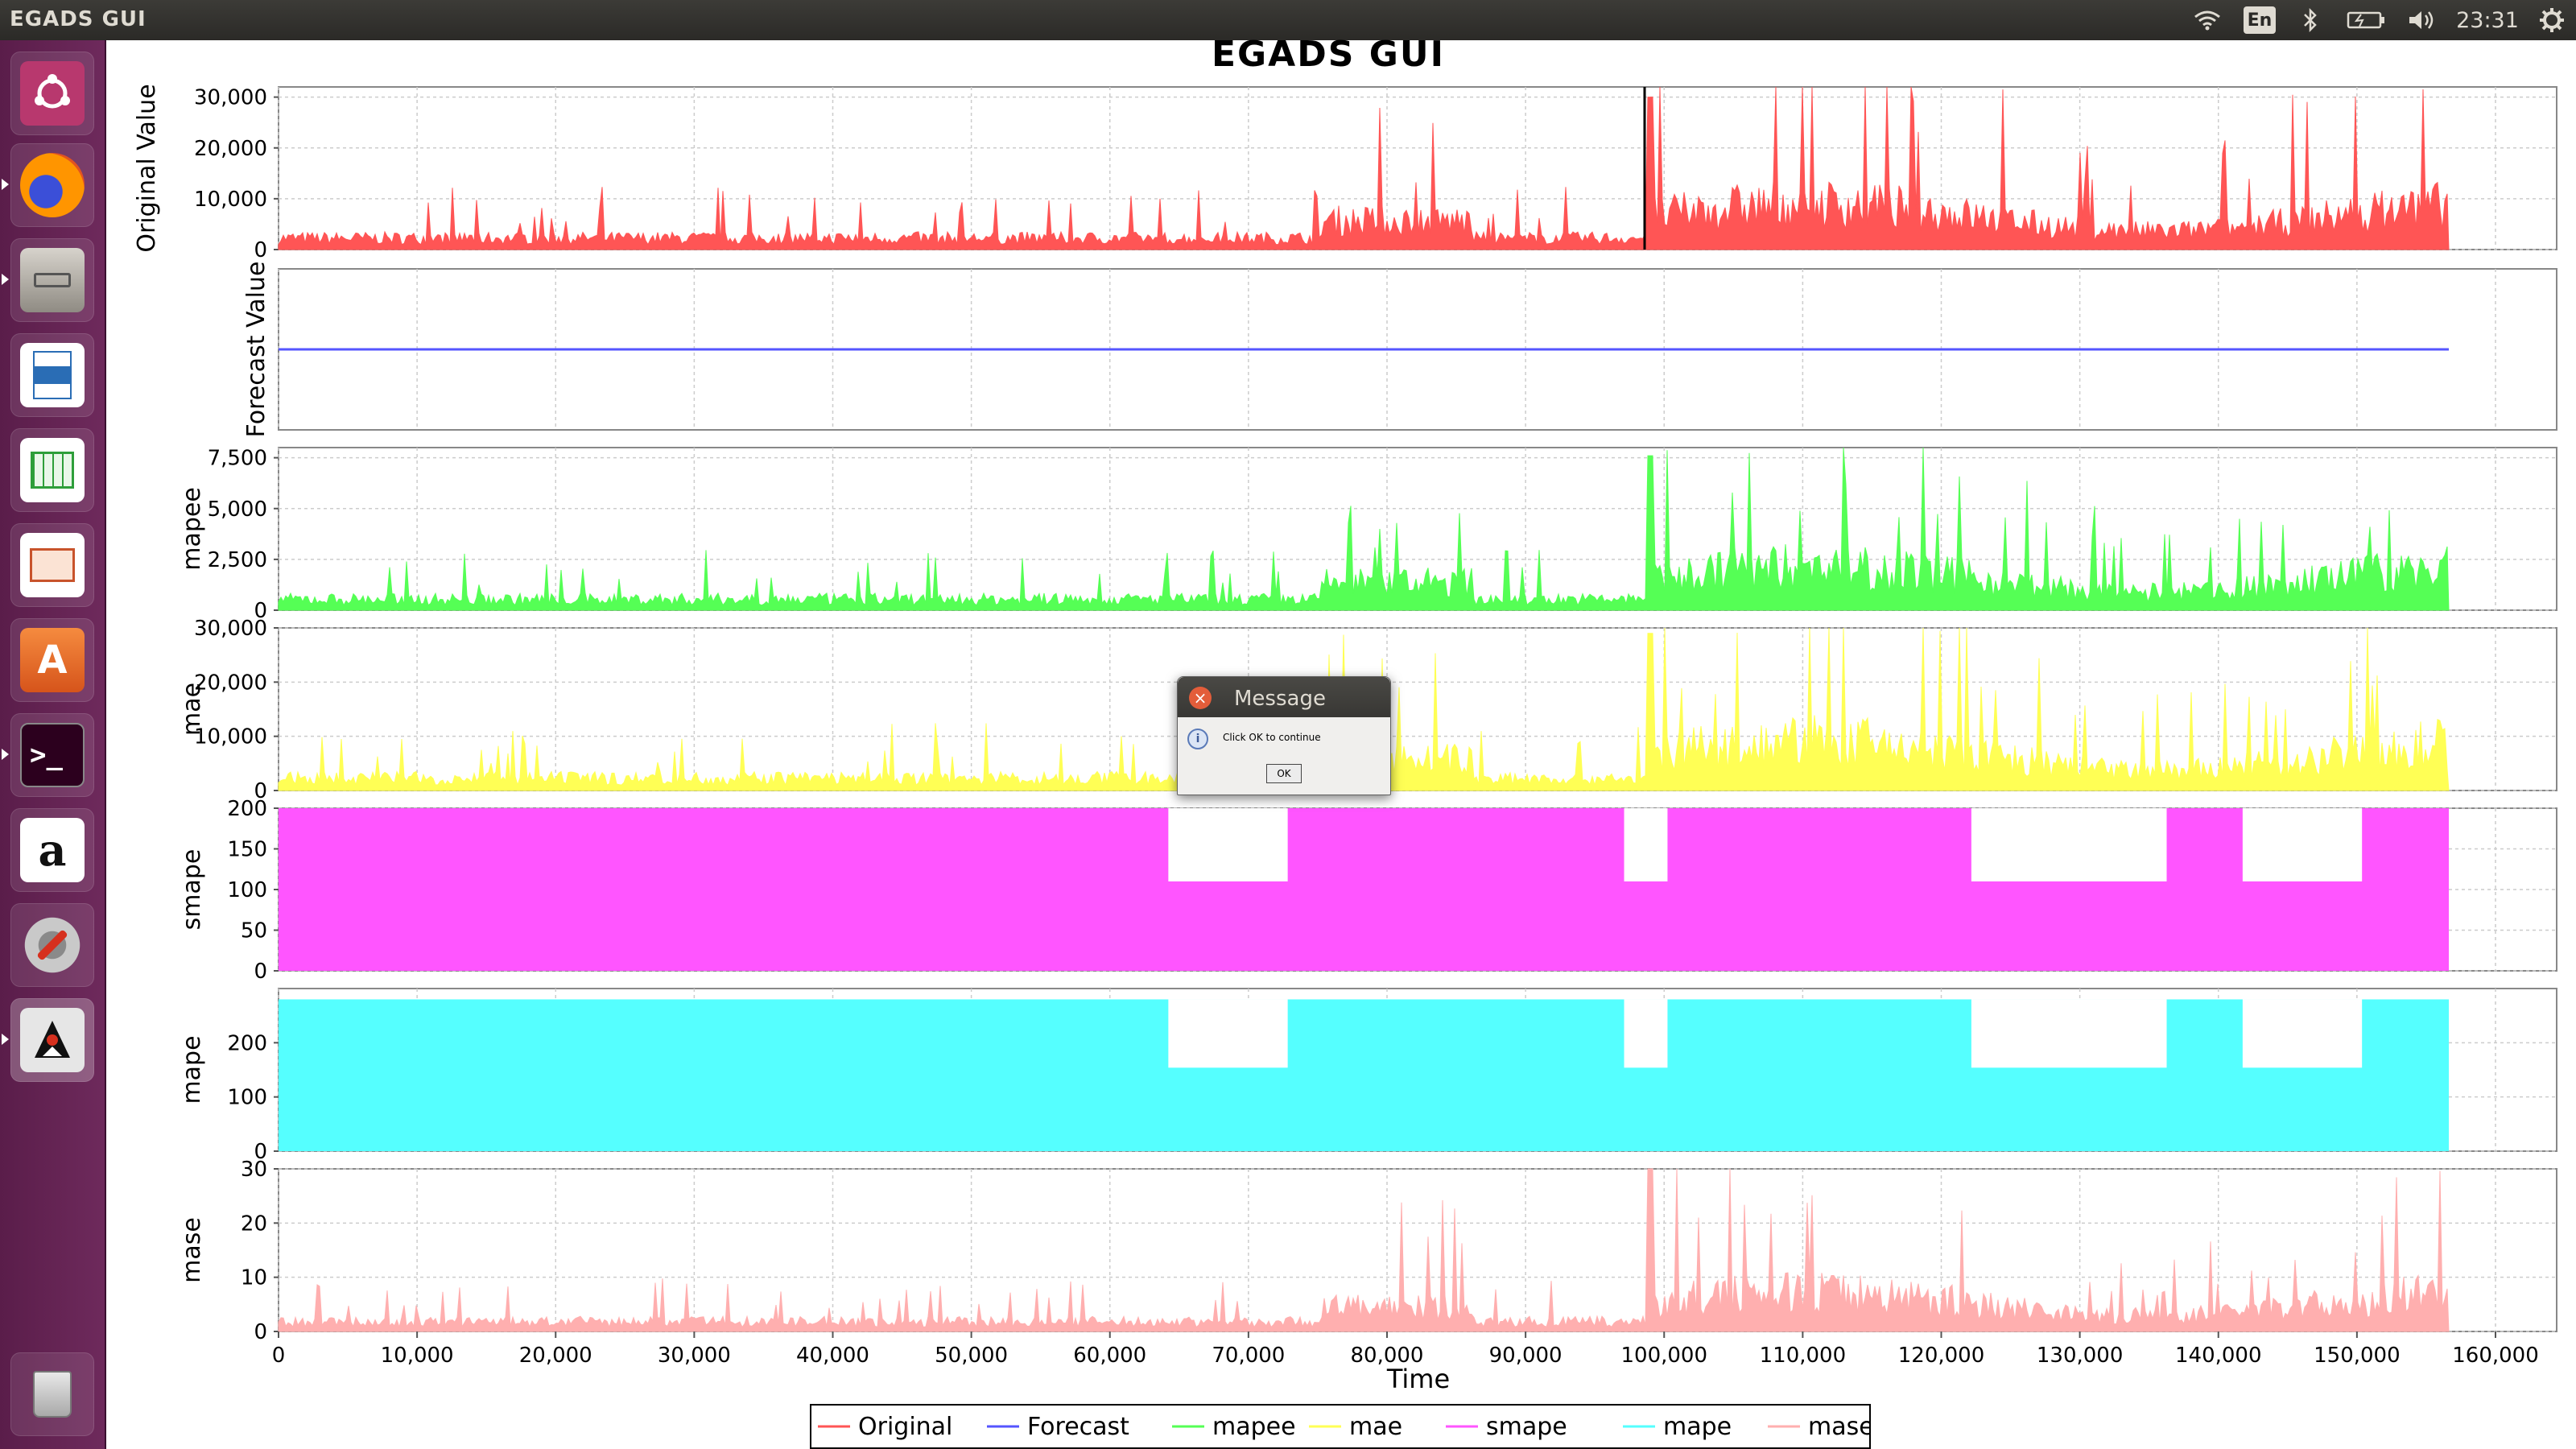  Describe the element at coordinates (2552, 20) in the screenshot. I see `gear-icon` at that location.